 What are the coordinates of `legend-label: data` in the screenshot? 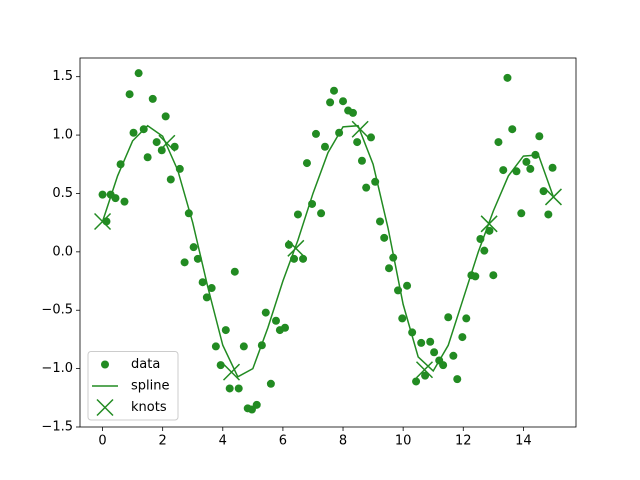 It's located at (145, 364).